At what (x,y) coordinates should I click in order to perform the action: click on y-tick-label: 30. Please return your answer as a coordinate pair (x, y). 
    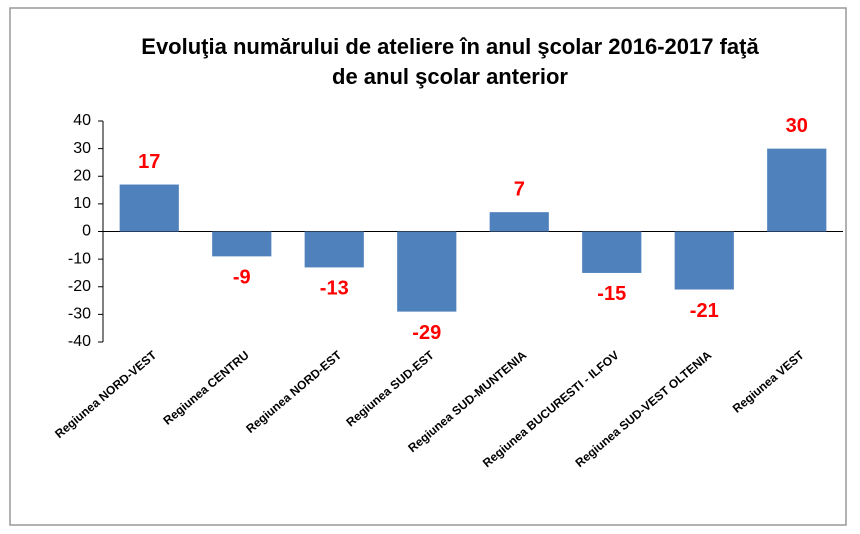
    Looking at the image, I should click on (82, 148).